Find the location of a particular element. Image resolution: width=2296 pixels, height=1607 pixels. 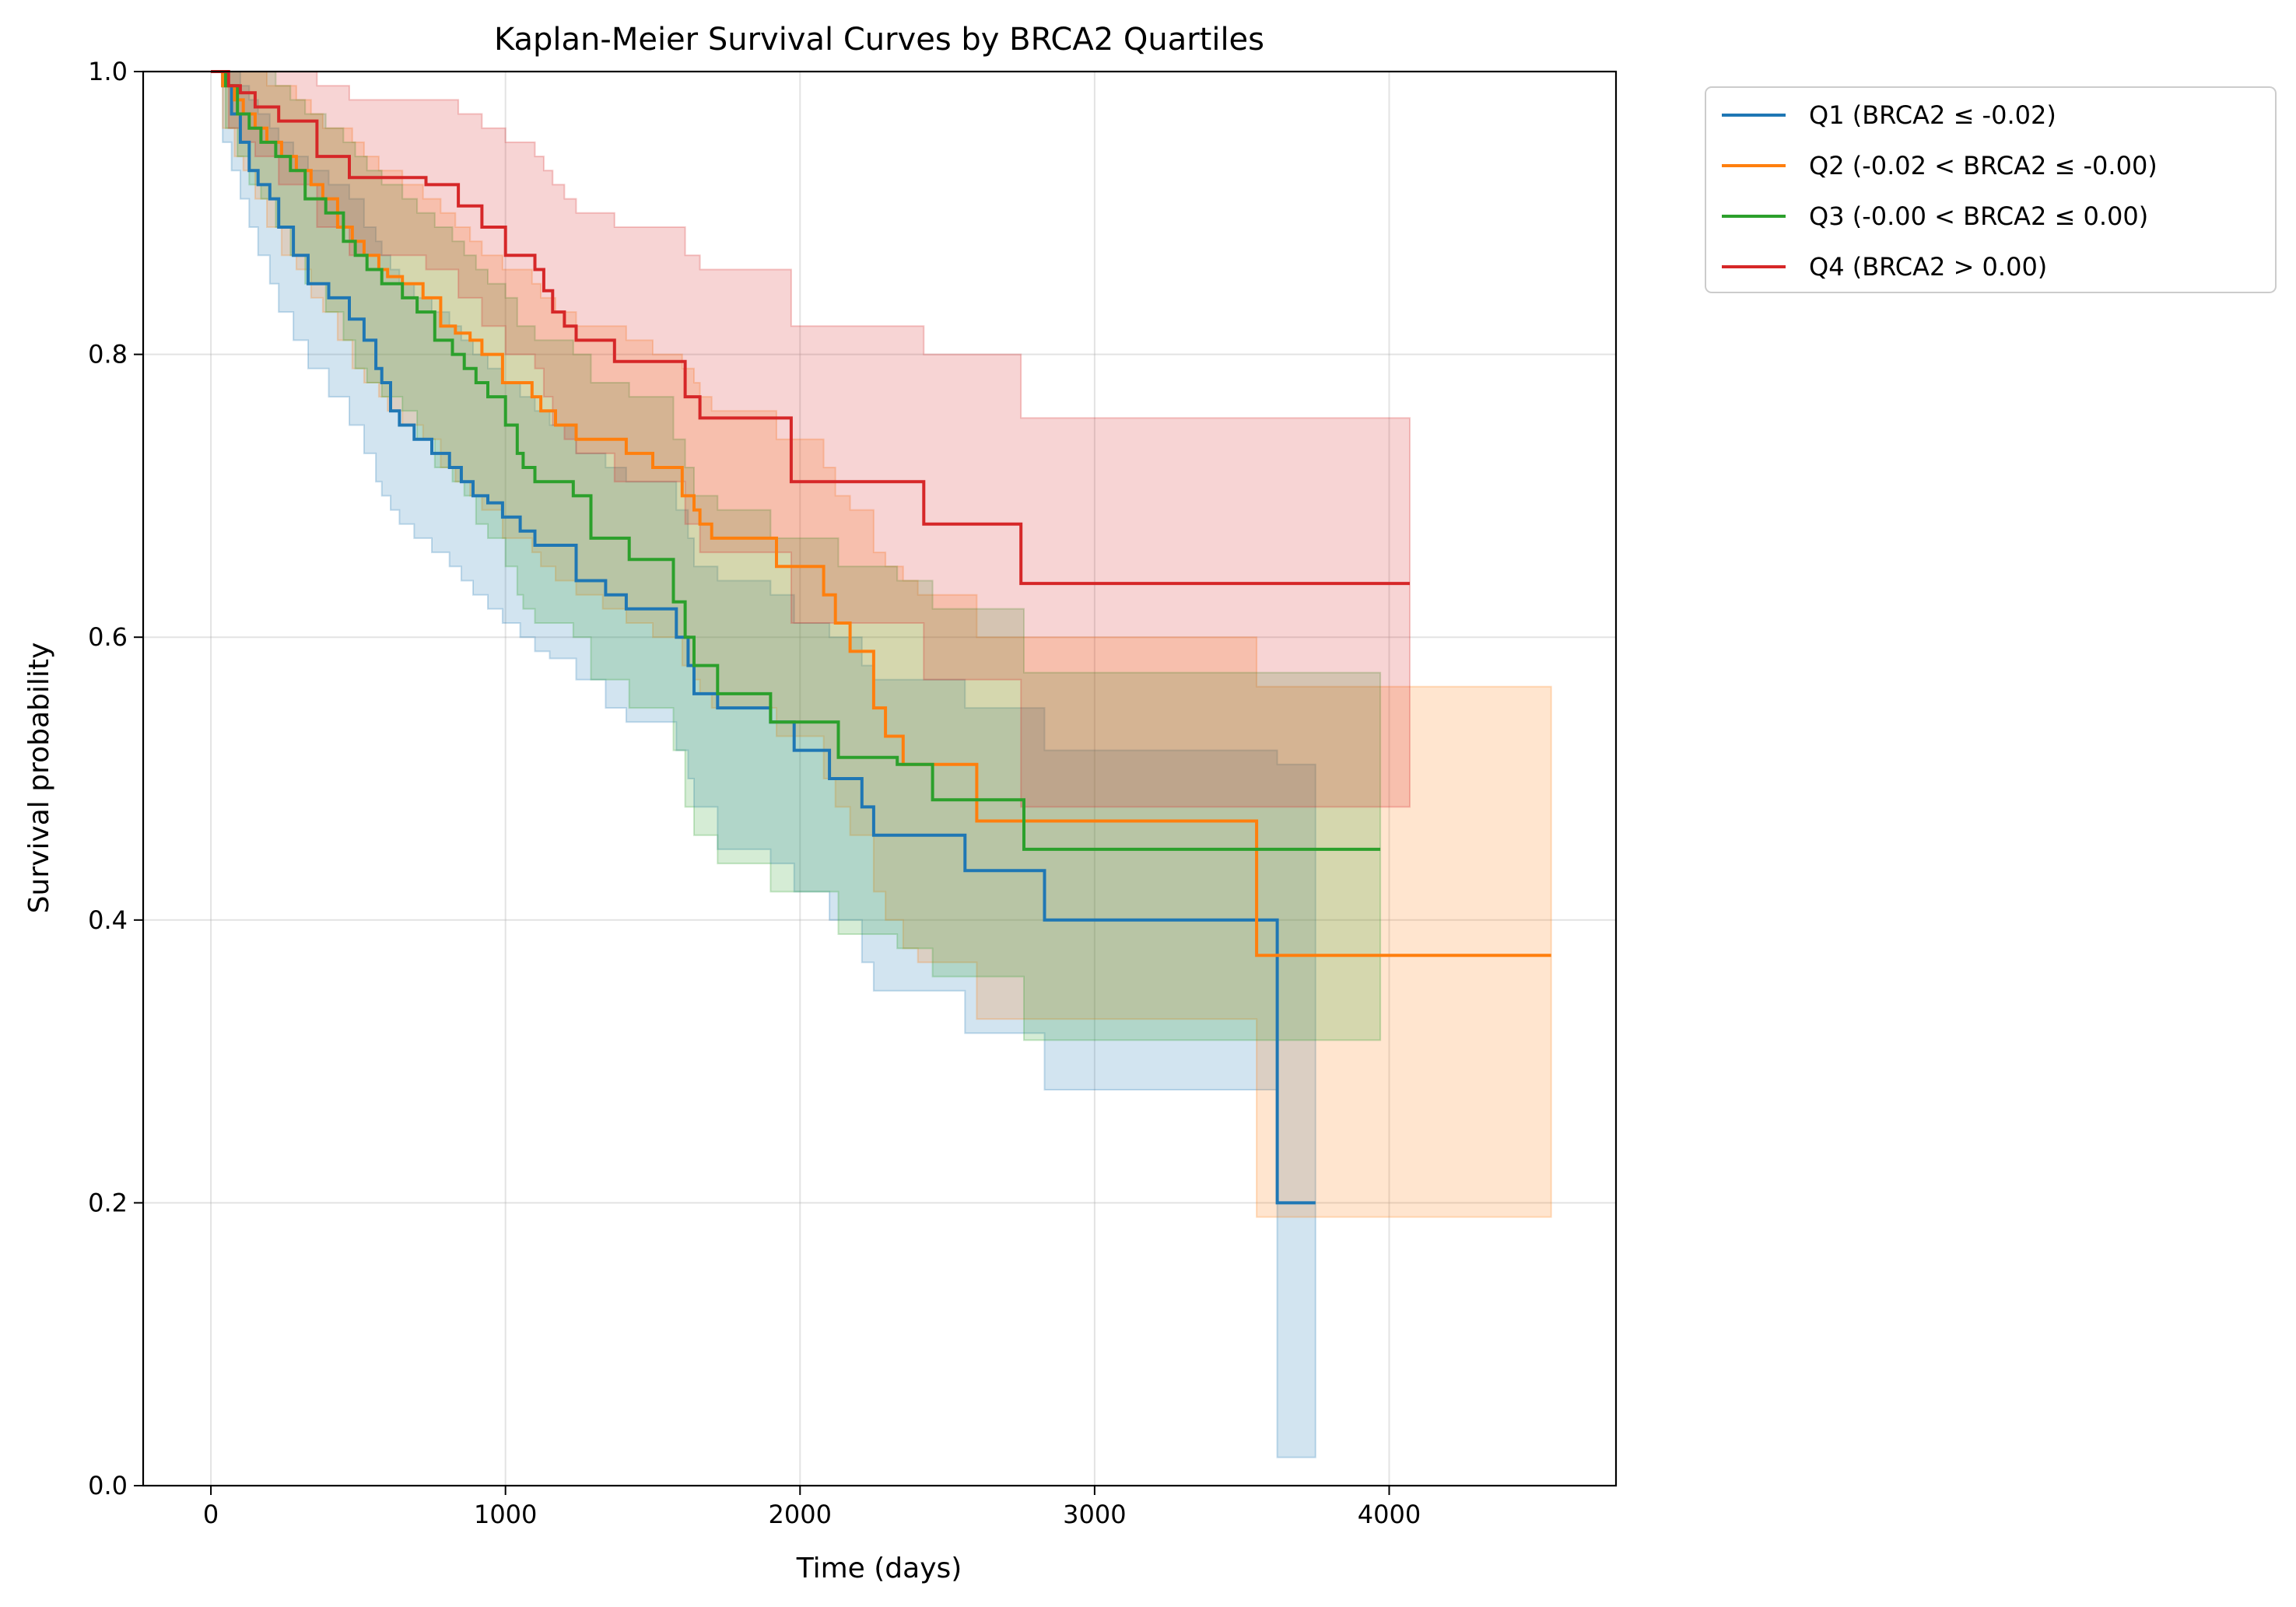

x-tick-label: 3000 is located at coordinates (1094, 1514).